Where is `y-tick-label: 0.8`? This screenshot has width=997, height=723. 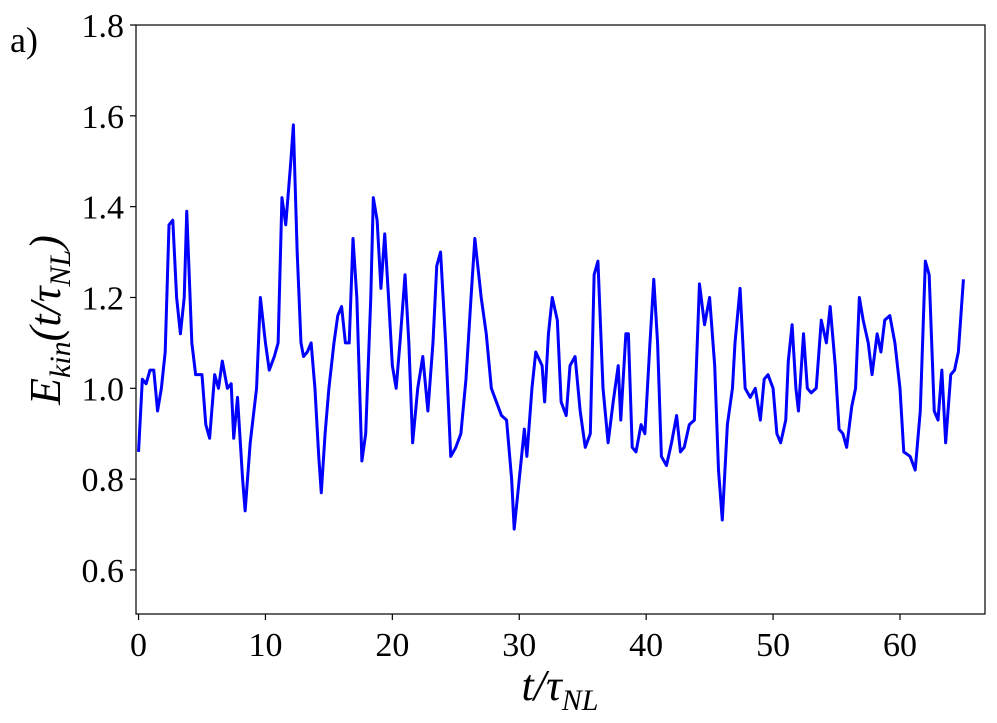
y-tick-label: 0.8 is located at coordinates (103, 480).